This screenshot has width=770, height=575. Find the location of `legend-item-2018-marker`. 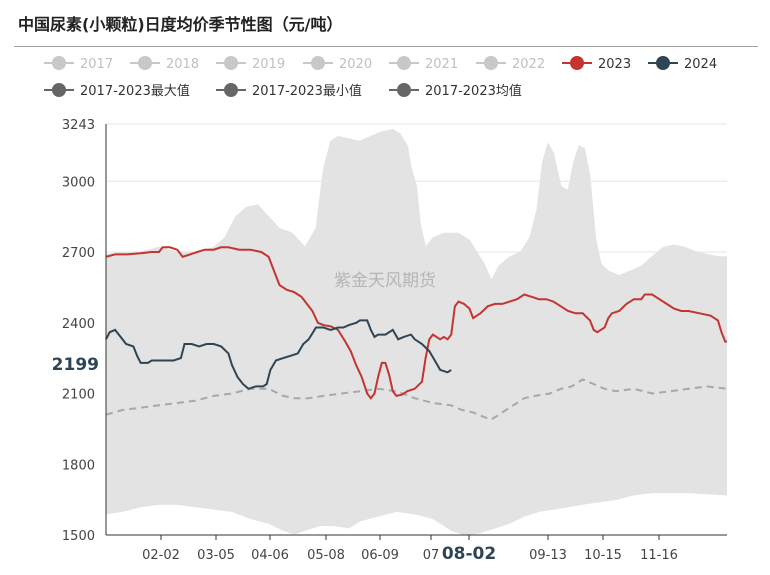

legend-item-2018-marker is located at coordinates (145, 63).